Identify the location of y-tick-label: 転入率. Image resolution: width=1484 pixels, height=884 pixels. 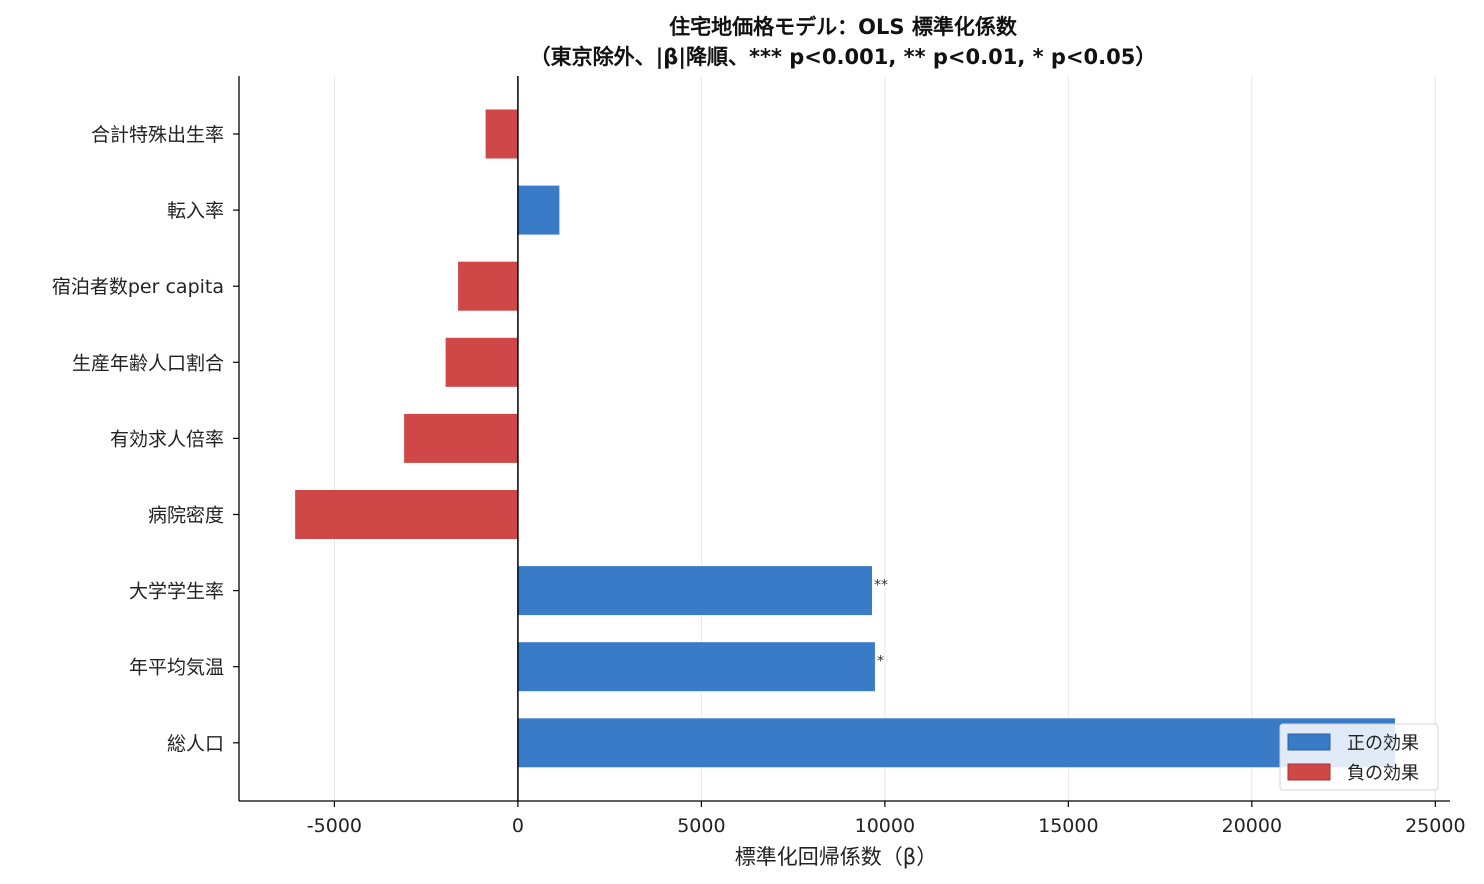
(195, 211).